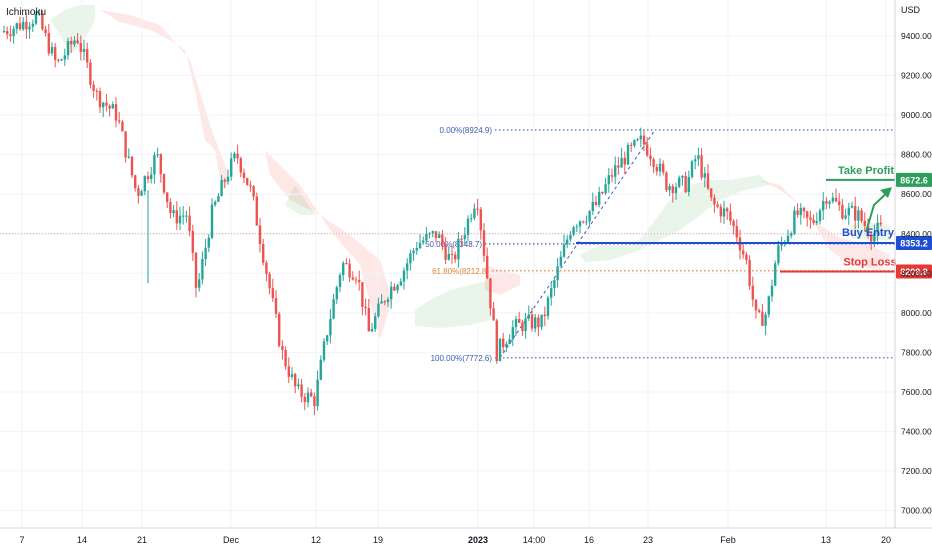 Image resolution: width=932 pixels, height=555 pixels. Describe the element at coordinates (869, 263) in the screenshot. I see `level-label: Stop Loss` at that location.